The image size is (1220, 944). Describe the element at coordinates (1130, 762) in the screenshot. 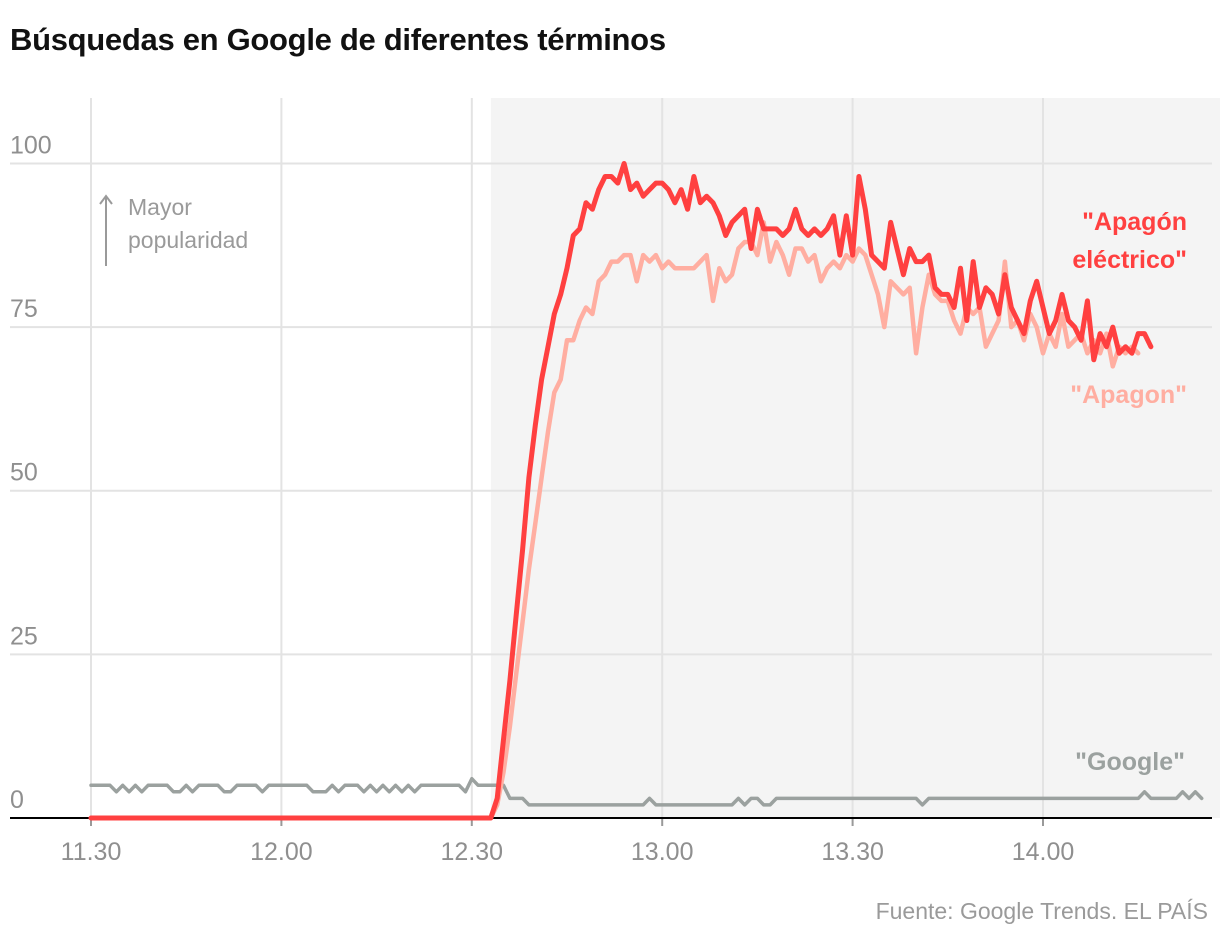

I see `series-label: "Google"` at that location.